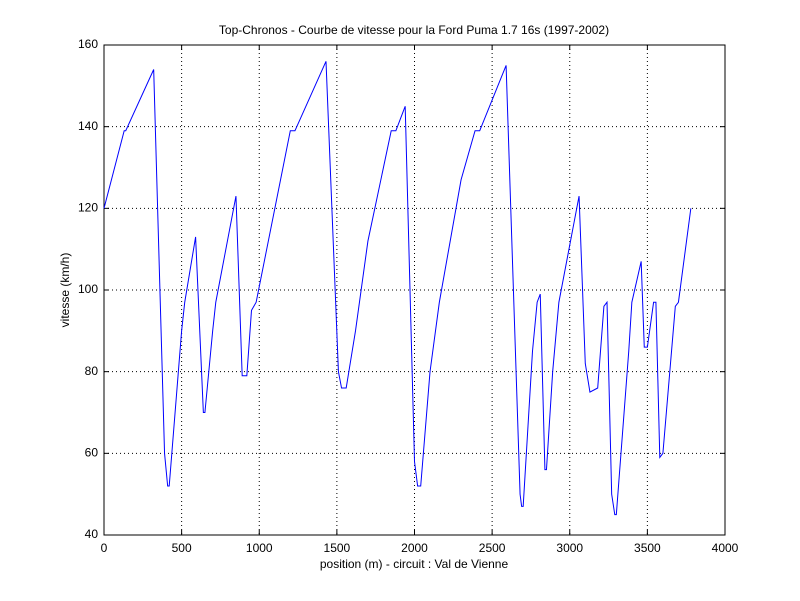 The height and width of the screenshot is (601, 800). Describe the element at coordinates (104, 548) in the screenshot. I see `x-tick-label: 0` at that location.